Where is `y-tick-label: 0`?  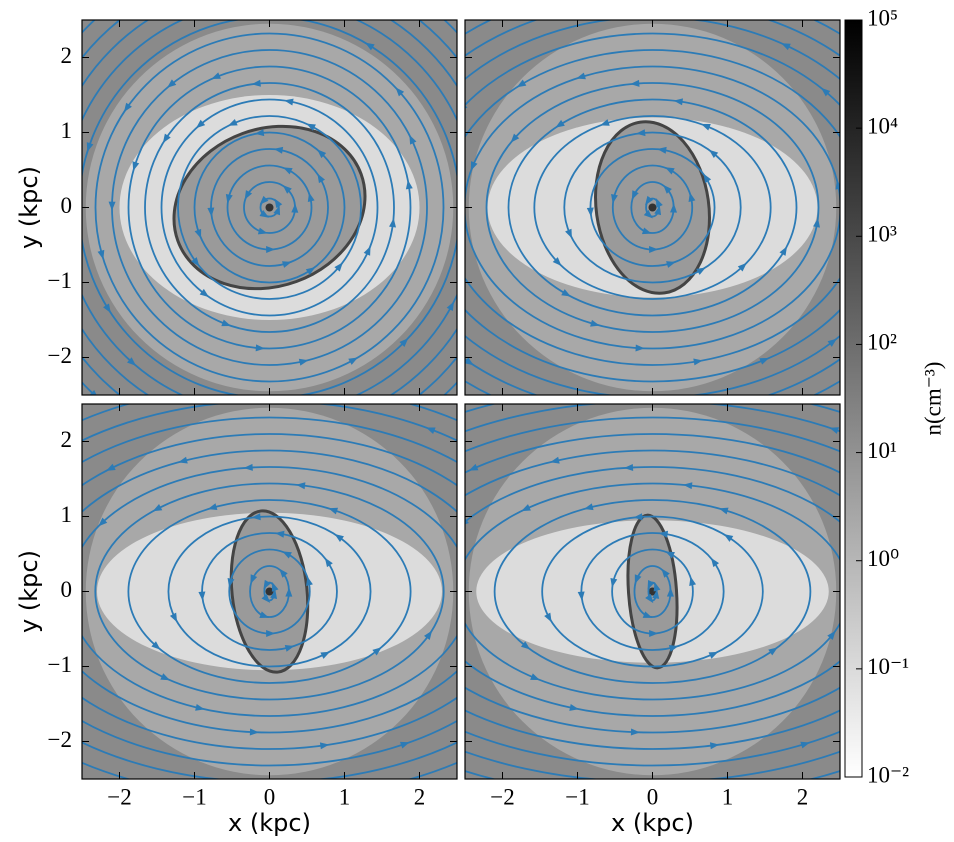
y-tick-label: 0 is located at coordinates (67, 205).